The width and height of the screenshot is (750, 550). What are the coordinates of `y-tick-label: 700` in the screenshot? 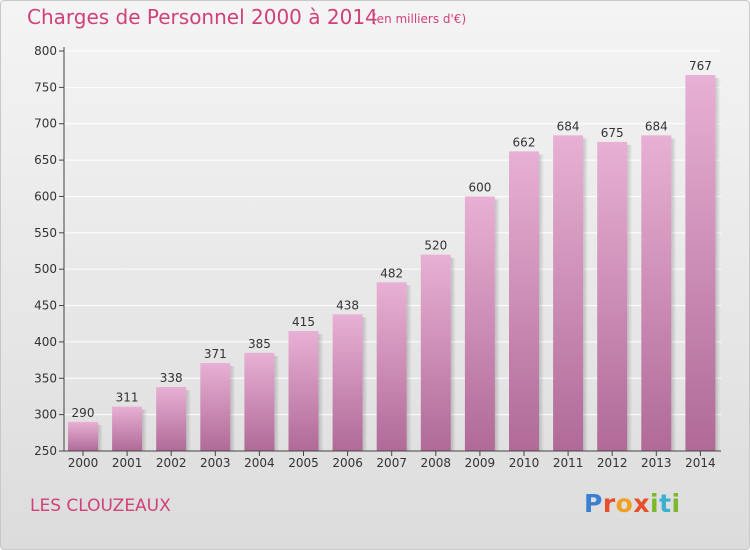 It's located at (45, 124).